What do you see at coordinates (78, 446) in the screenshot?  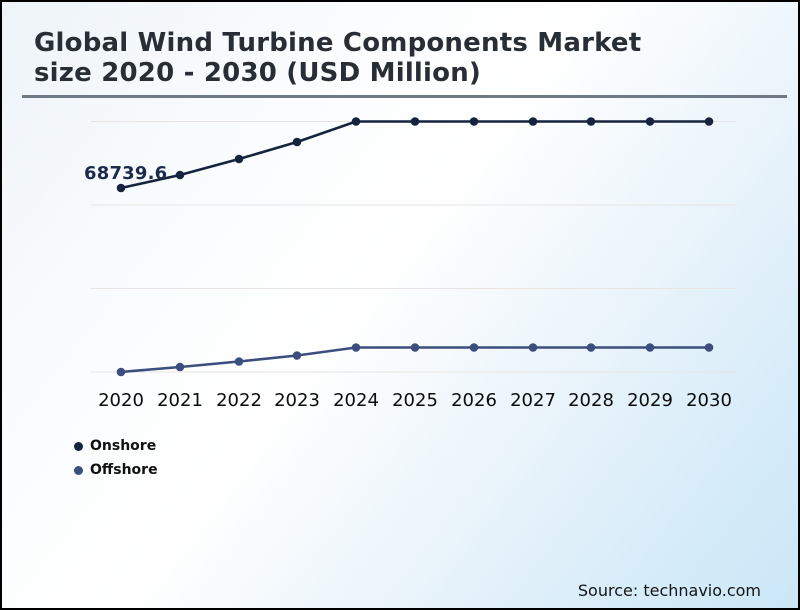 I see `onshore-series-dot-icon` at bounding box center [78, 446].